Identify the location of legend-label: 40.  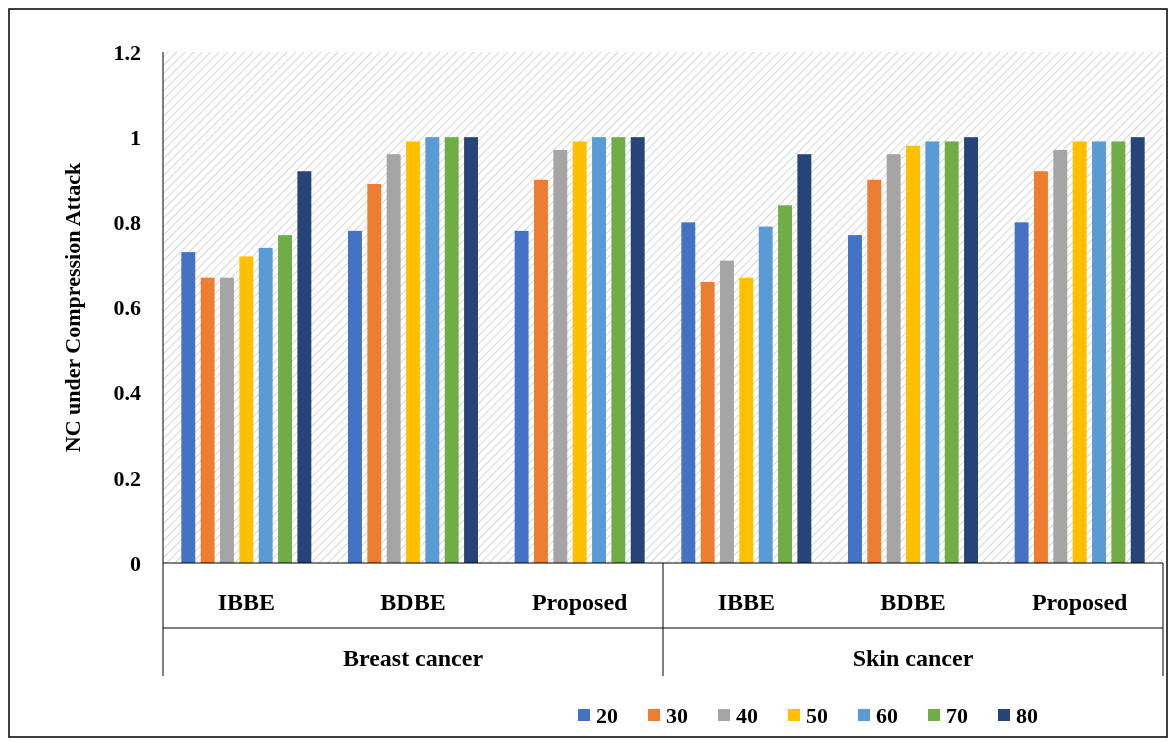
(747, 715).